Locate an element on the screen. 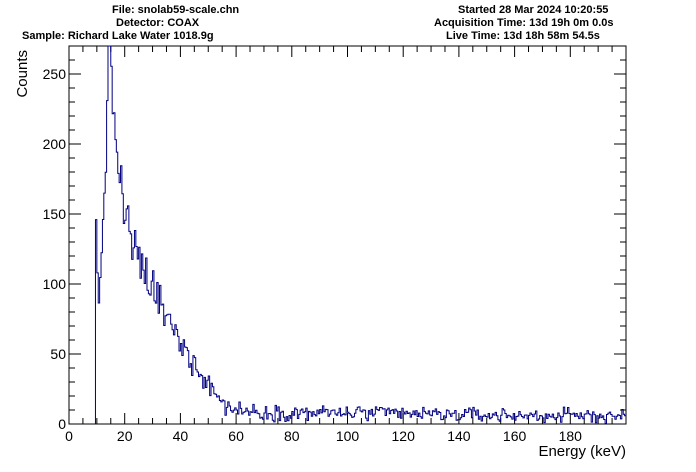 Image resolution: width=696 pixels, height=472 pixels. x-tick-label: 100 is located at coordinates (348, 436).